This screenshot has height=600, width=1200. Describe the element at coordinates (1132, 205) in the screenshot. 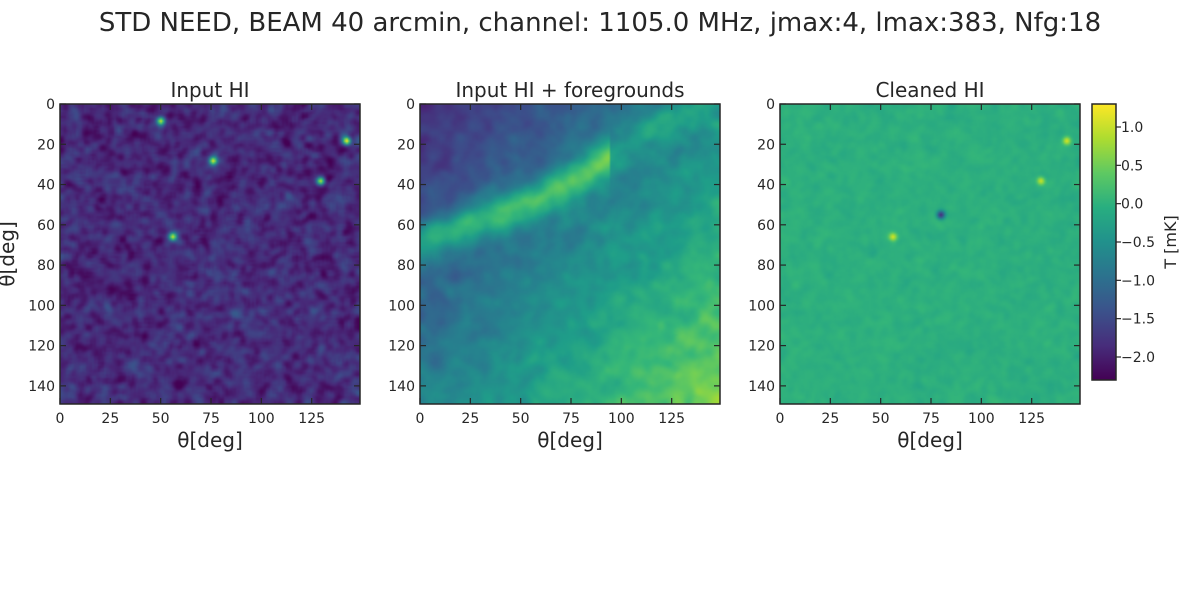

I see `colorbar-tick-label: 0.0` at that location.